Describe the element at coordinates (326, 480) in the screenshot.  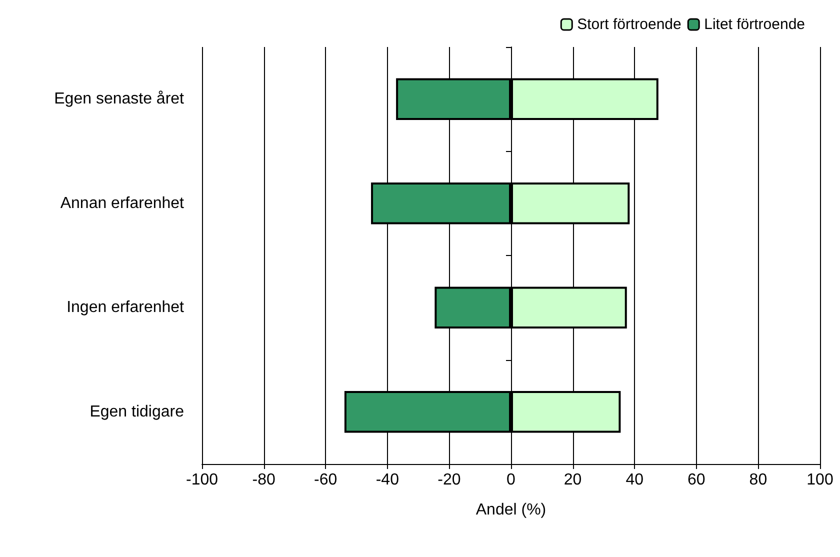
I see `x-tick-label: -60` at that location.